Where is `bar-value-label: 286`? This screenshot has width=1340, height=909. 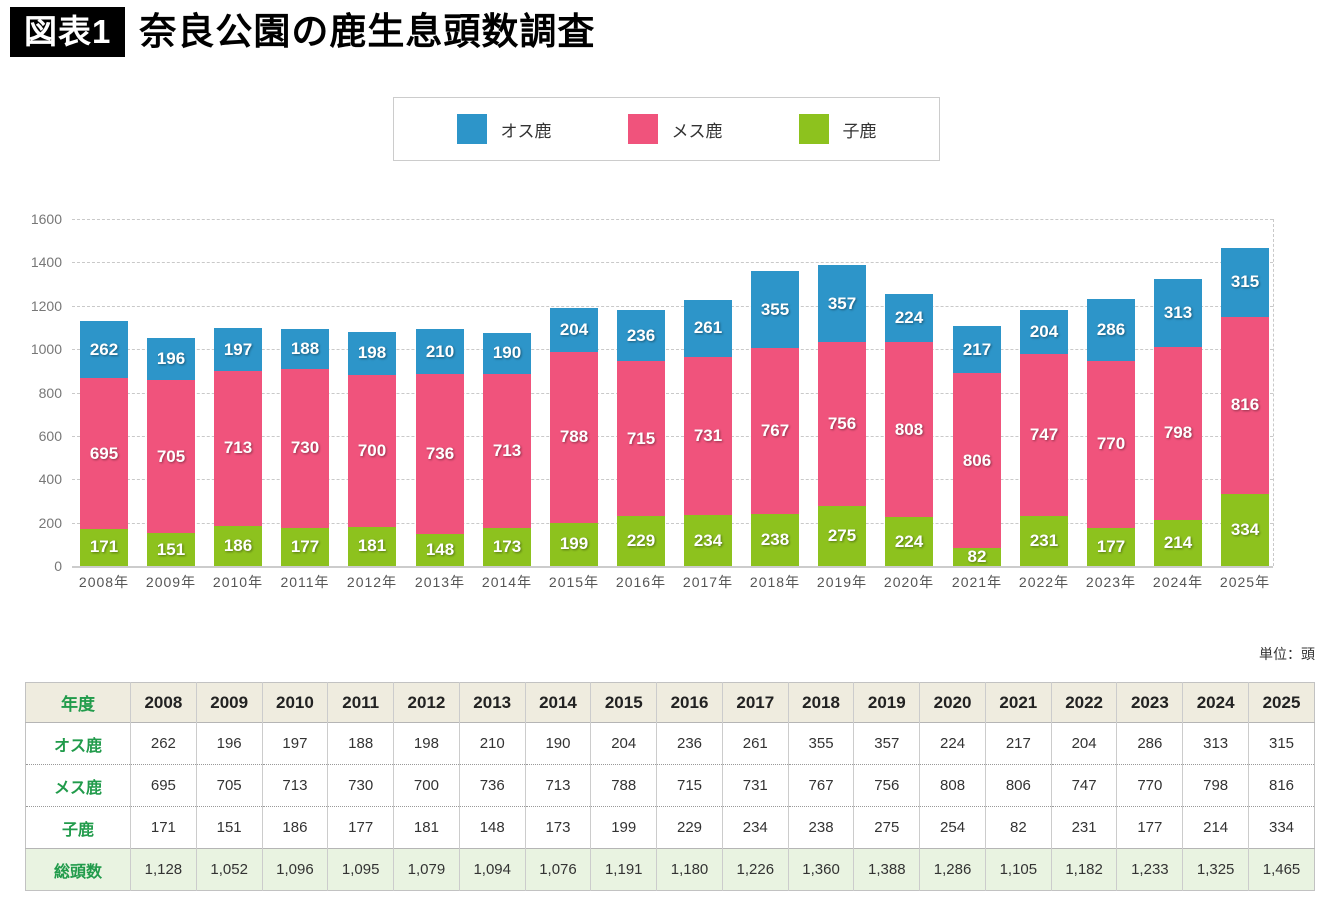
bar-value-label: 286 is located at coordinates (1111, 329).